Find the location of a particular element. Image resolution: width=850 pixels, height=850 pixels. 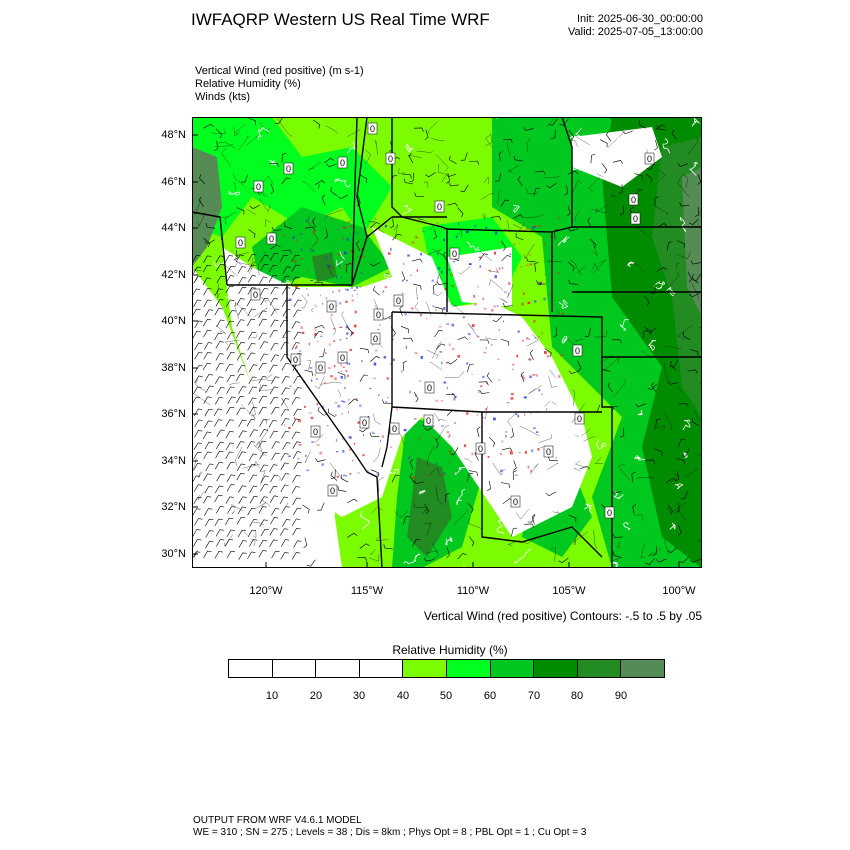

colorbar-label-30: 30 is located at coordinates (359, 696).